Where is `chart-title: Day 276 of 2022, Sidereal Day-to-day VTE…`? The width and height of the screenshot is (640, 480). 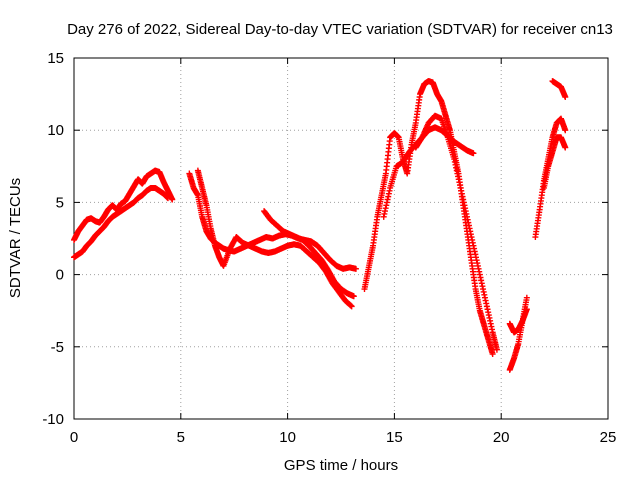 chart-title: Day 276 of 2022, Sidereal Day-to-day VTE… is located at coordinates (340, 29).